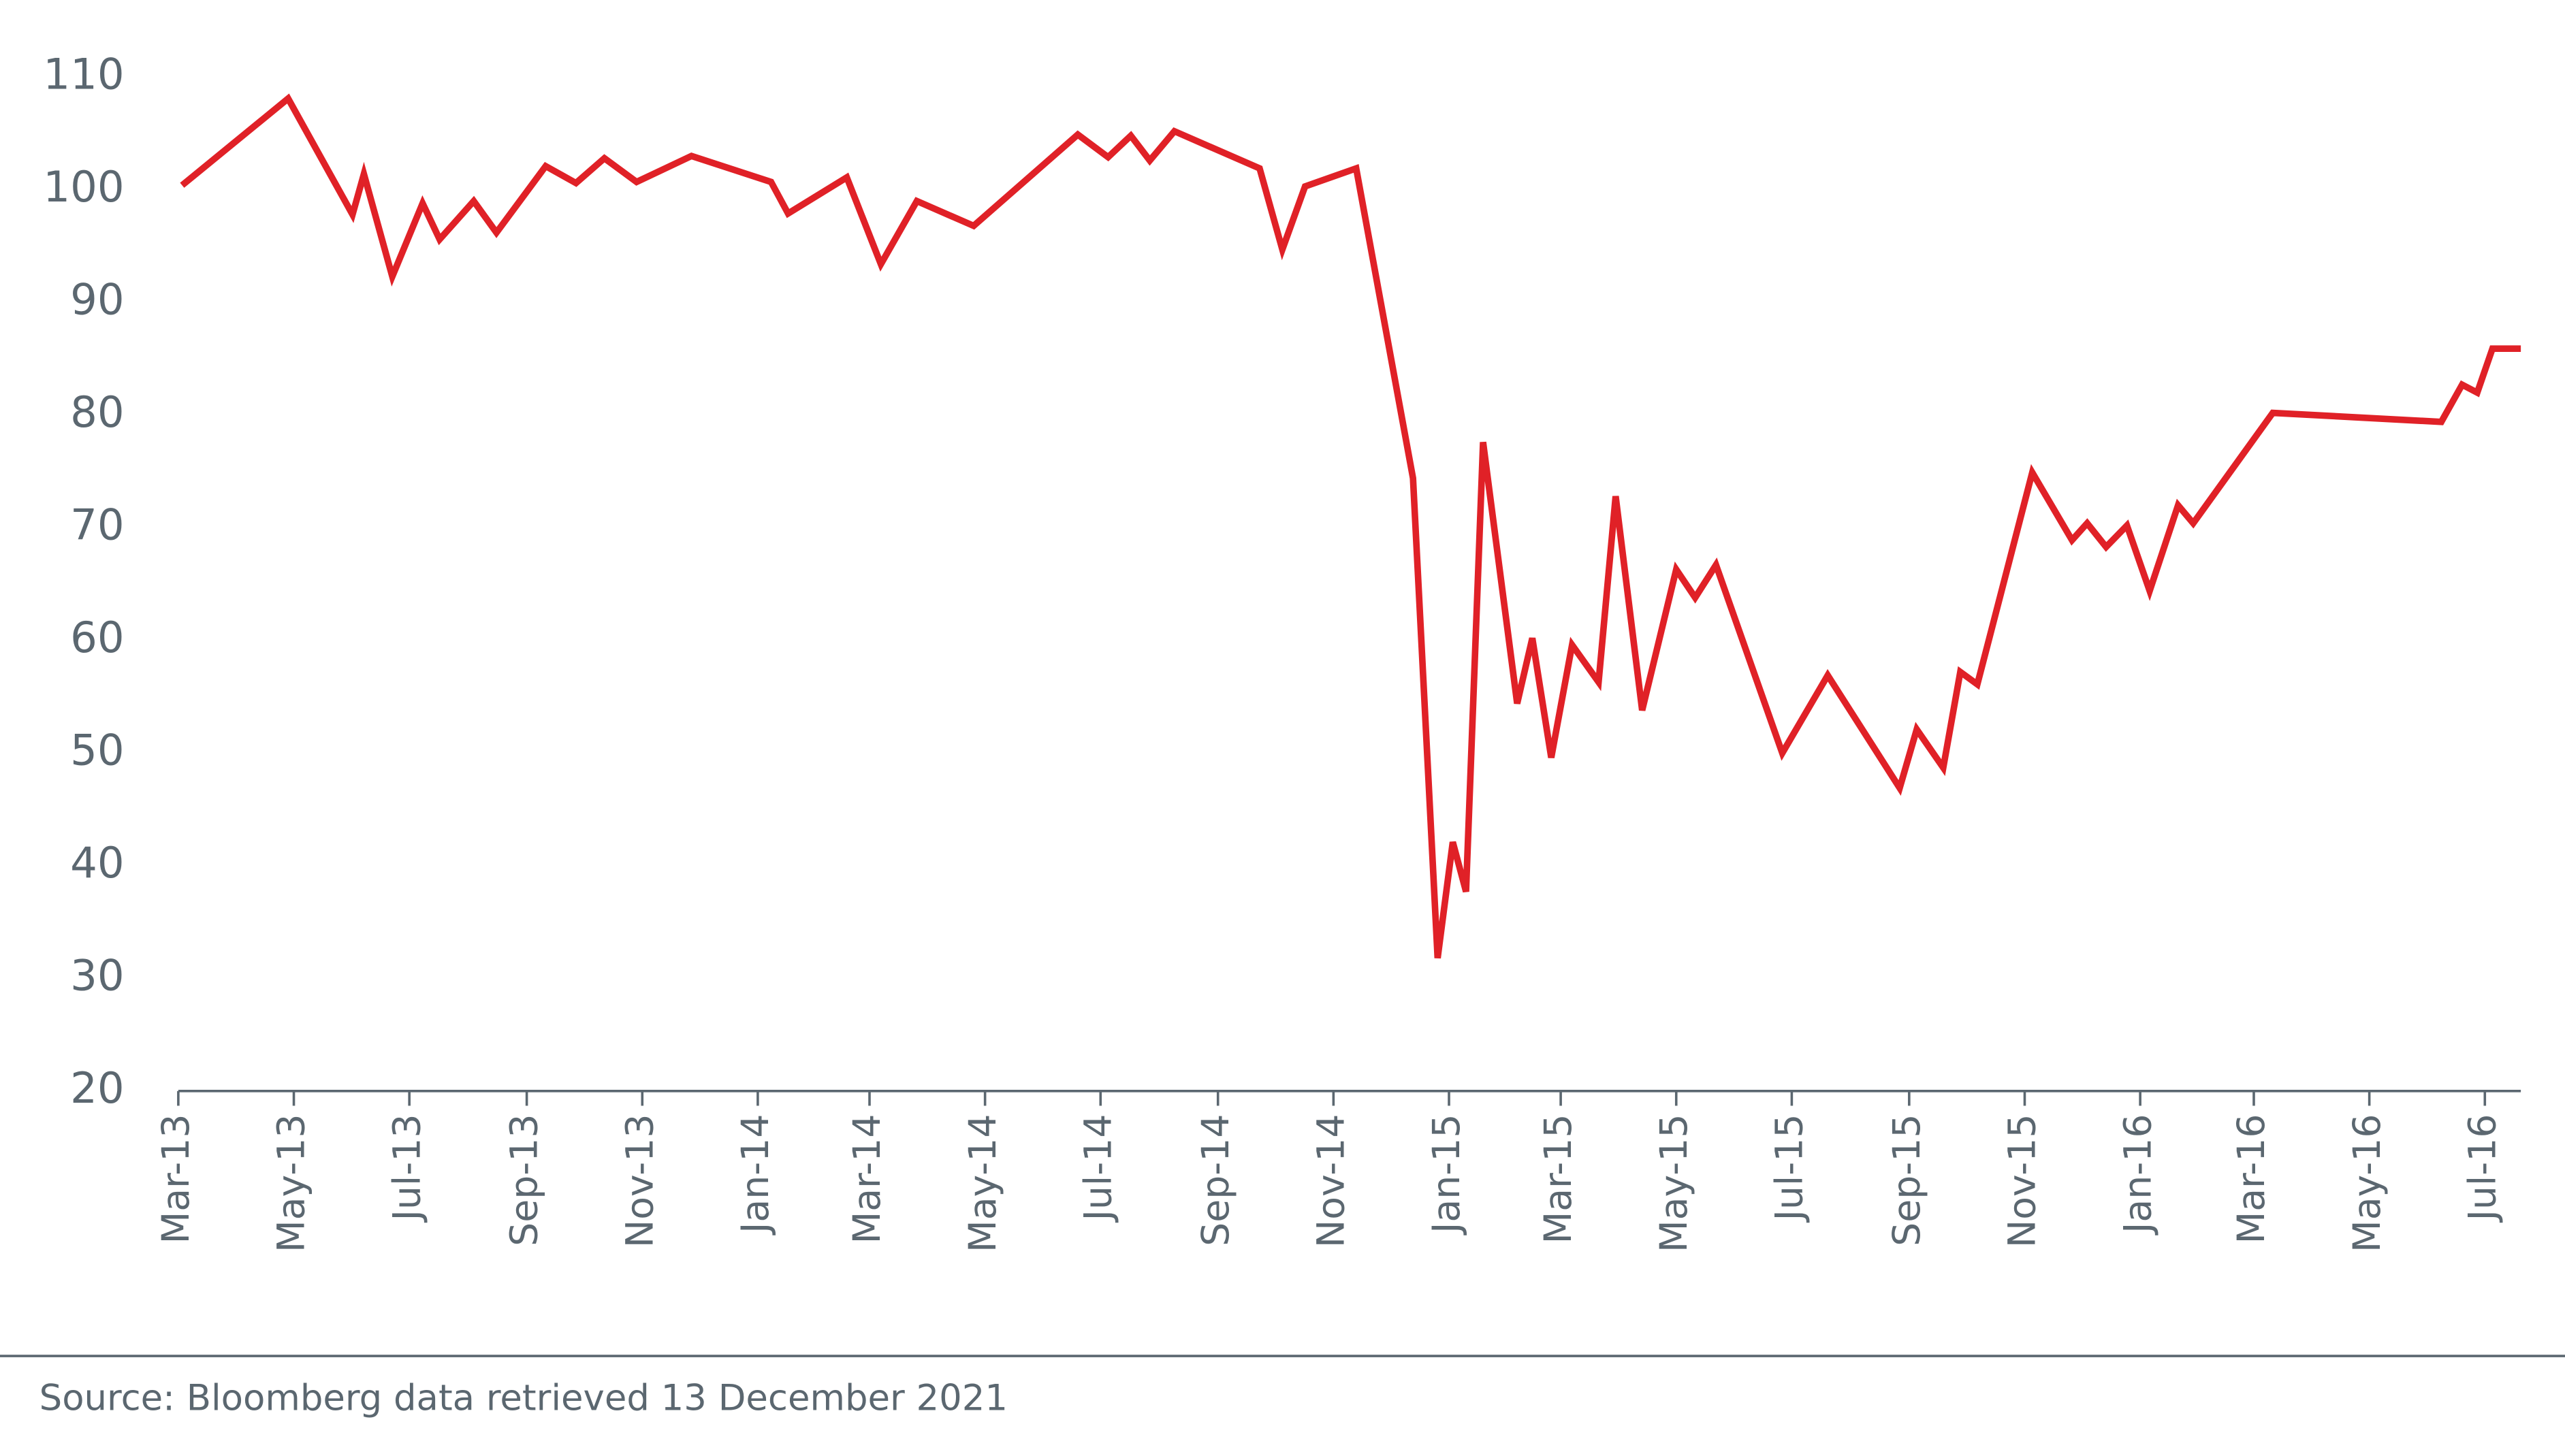 Image resolution: width=2565 pixels, height=1456 pixels. I want to click on x-tick-label: Jul-15, so click(1790, 1168).